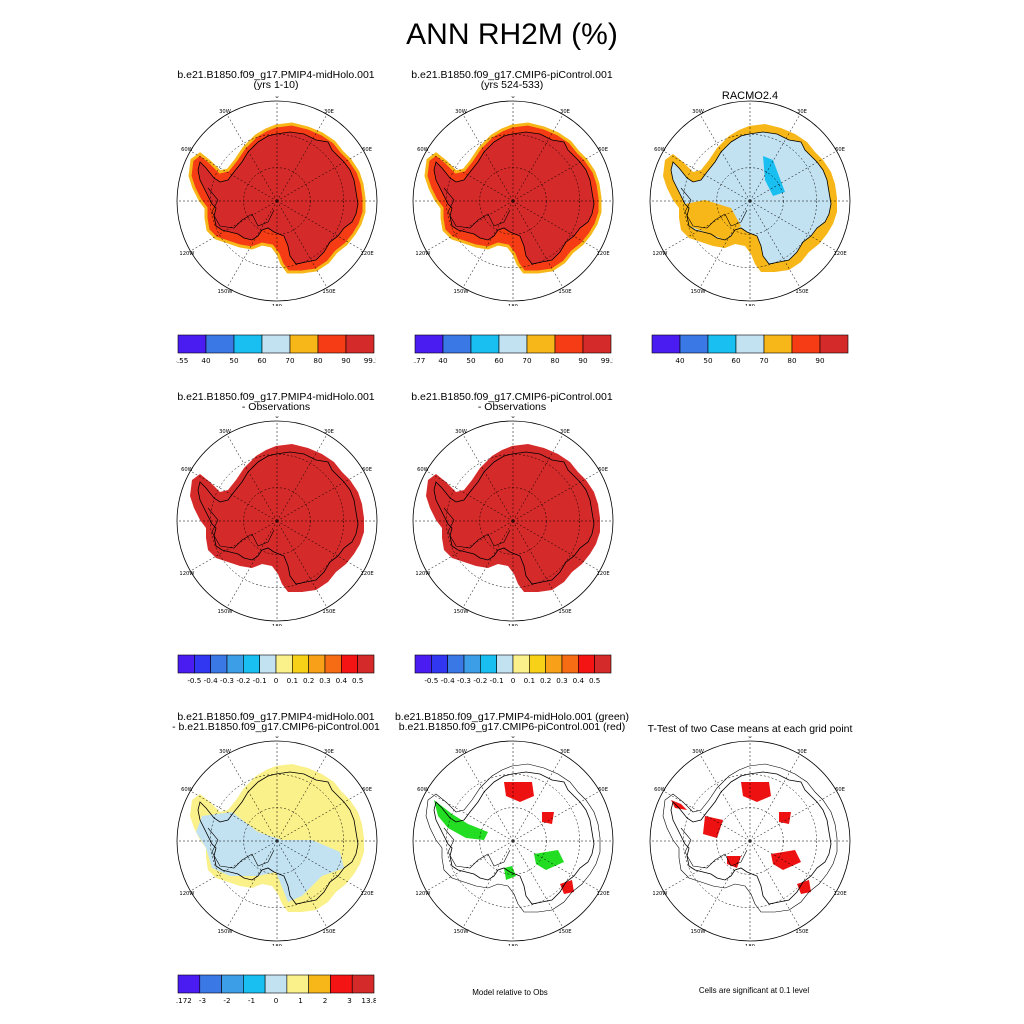  What do you see at coordinates (276, 85) in the screenshot?
I see `panel-title-line: (yrs 1-10)` at bounding box center [276, 85].